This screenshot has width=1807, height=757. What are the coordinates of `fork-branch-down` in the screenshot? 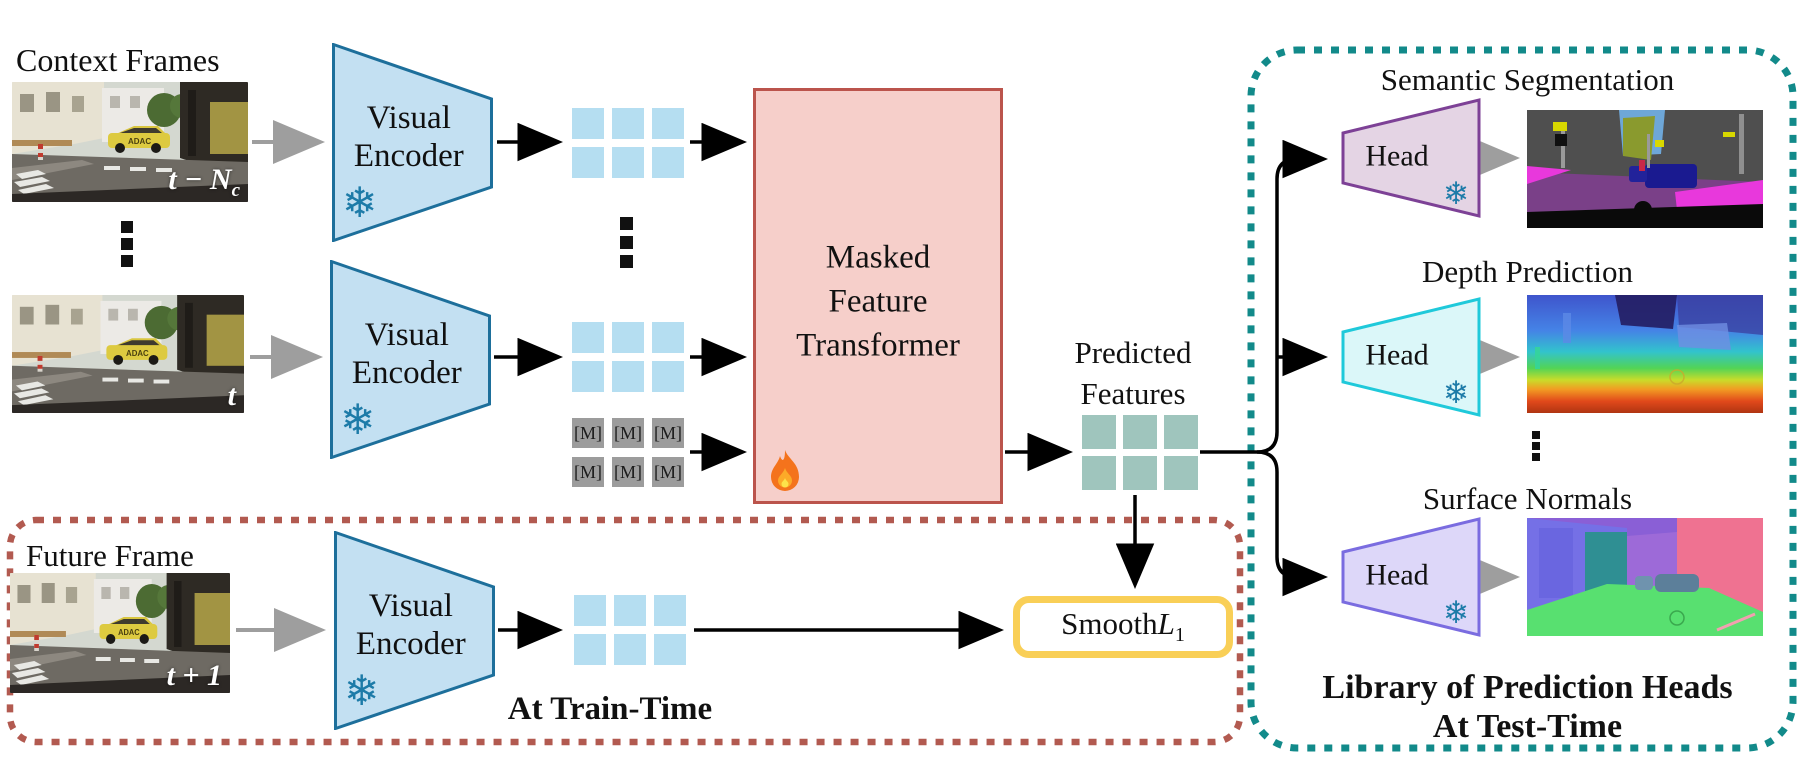 It's located at (1292, 523).